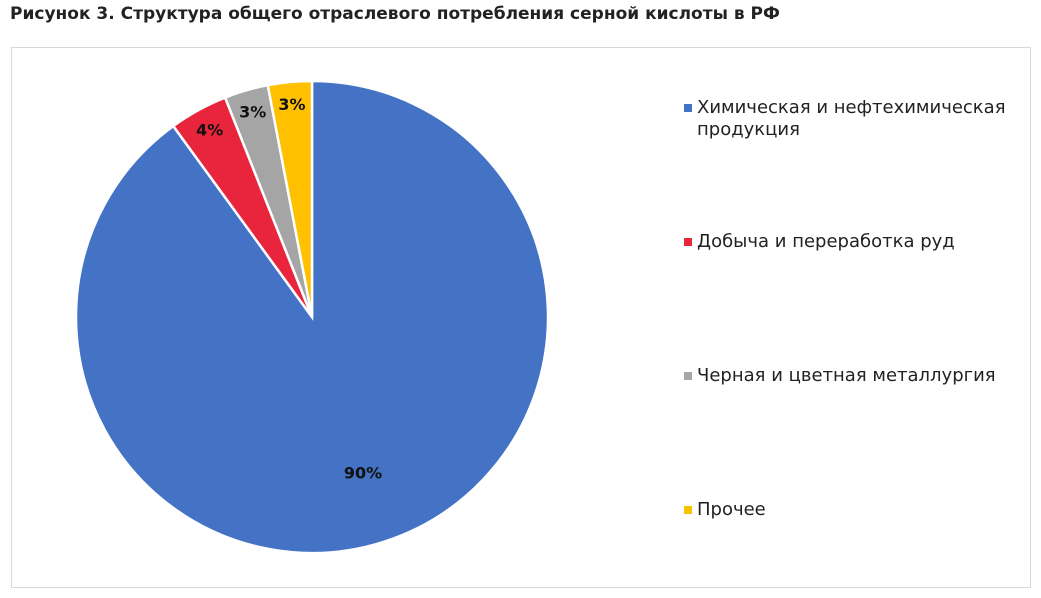 This screenshot has width=1041, height=598. What do you see at coordinates (848, 510) in the screenshot?
I see `legend-item: Прочее` at bounding box center [848, 510].